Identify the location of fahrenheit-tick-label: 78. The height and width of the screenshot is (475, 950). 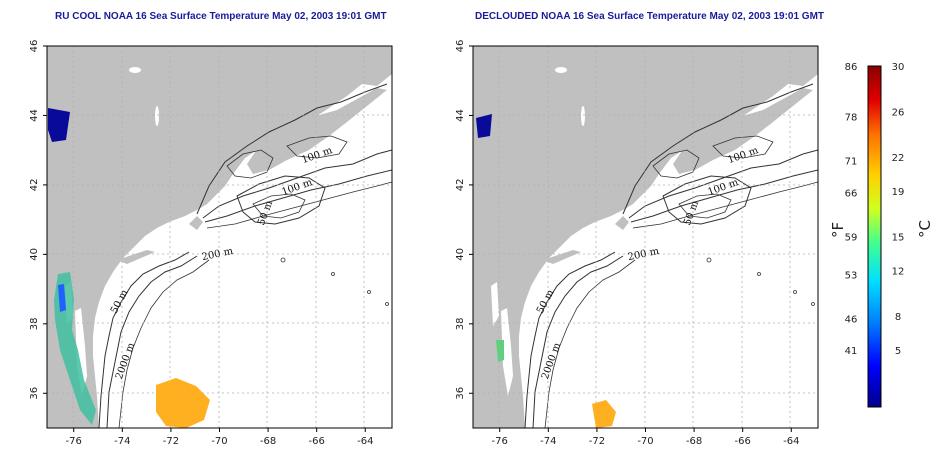
(851, 118).